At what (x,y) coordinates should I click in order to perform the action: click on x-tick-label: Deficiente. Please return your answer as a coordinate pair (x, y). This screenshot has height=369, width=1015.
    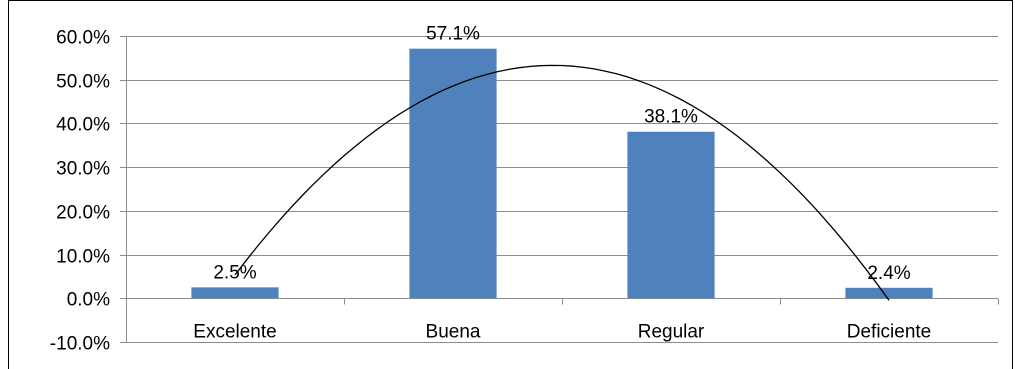
    Looking at the image, I should click on (889, 331).